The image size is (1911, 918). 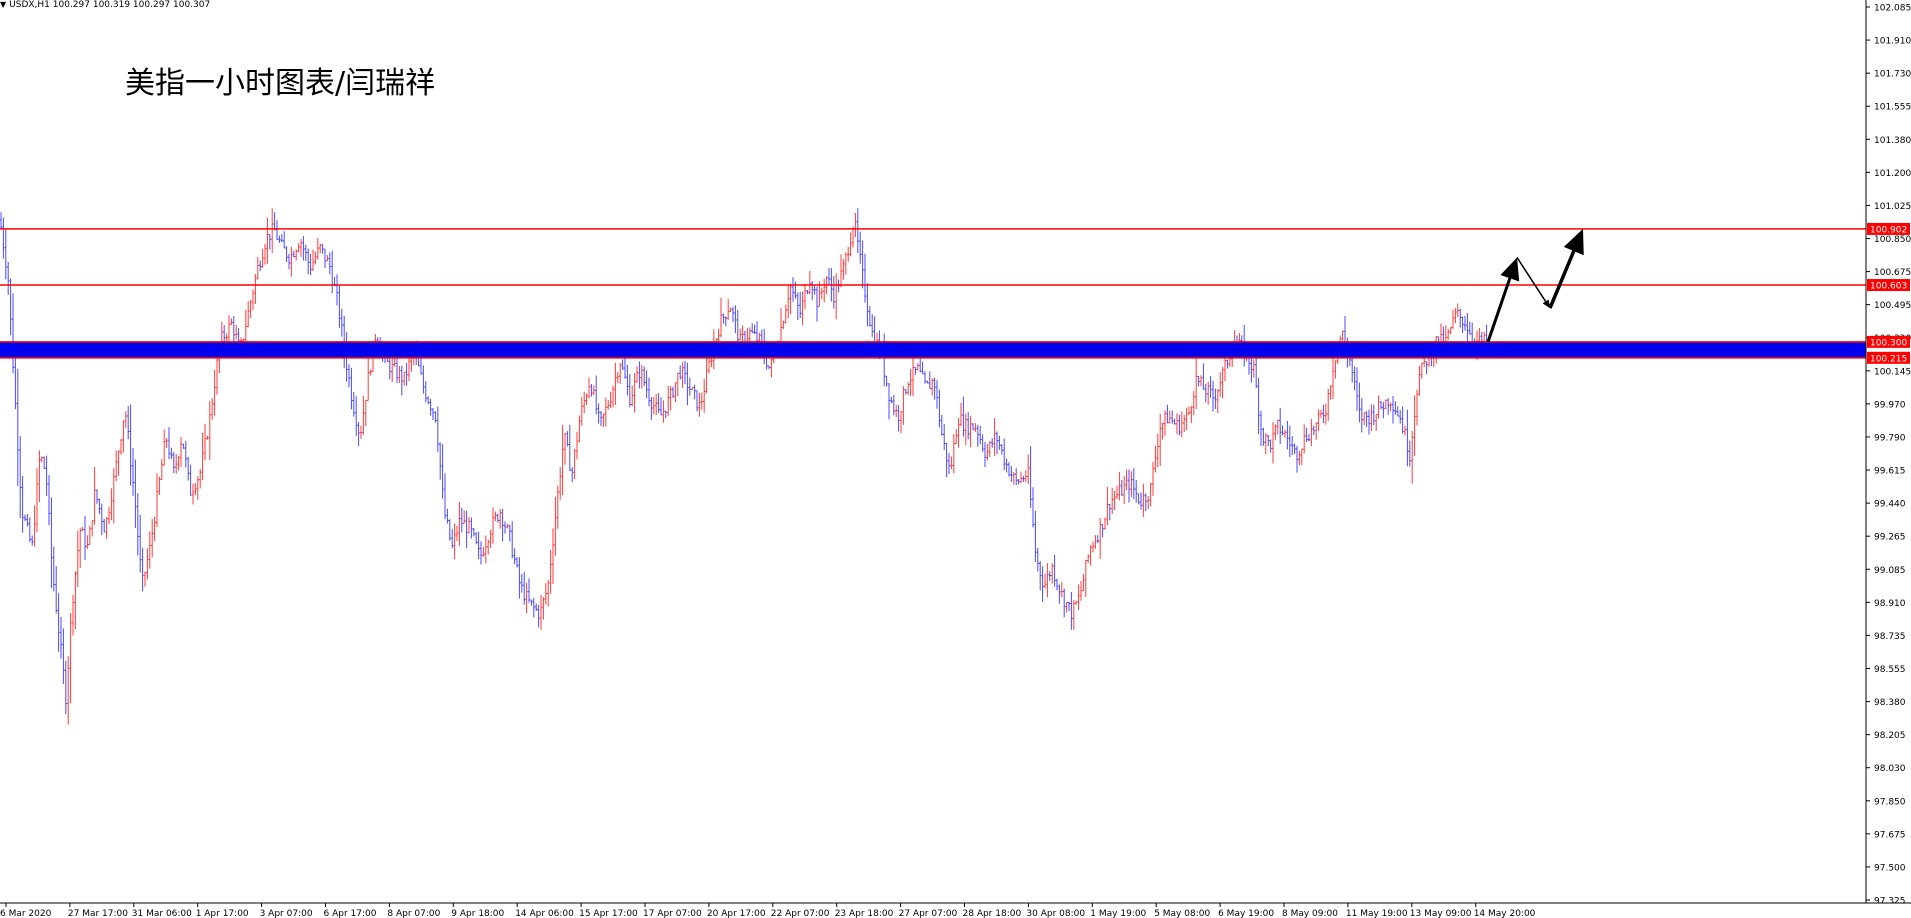 I want to click on x-tick-label: 6 Mar 2020, so click(x=26, y=913).